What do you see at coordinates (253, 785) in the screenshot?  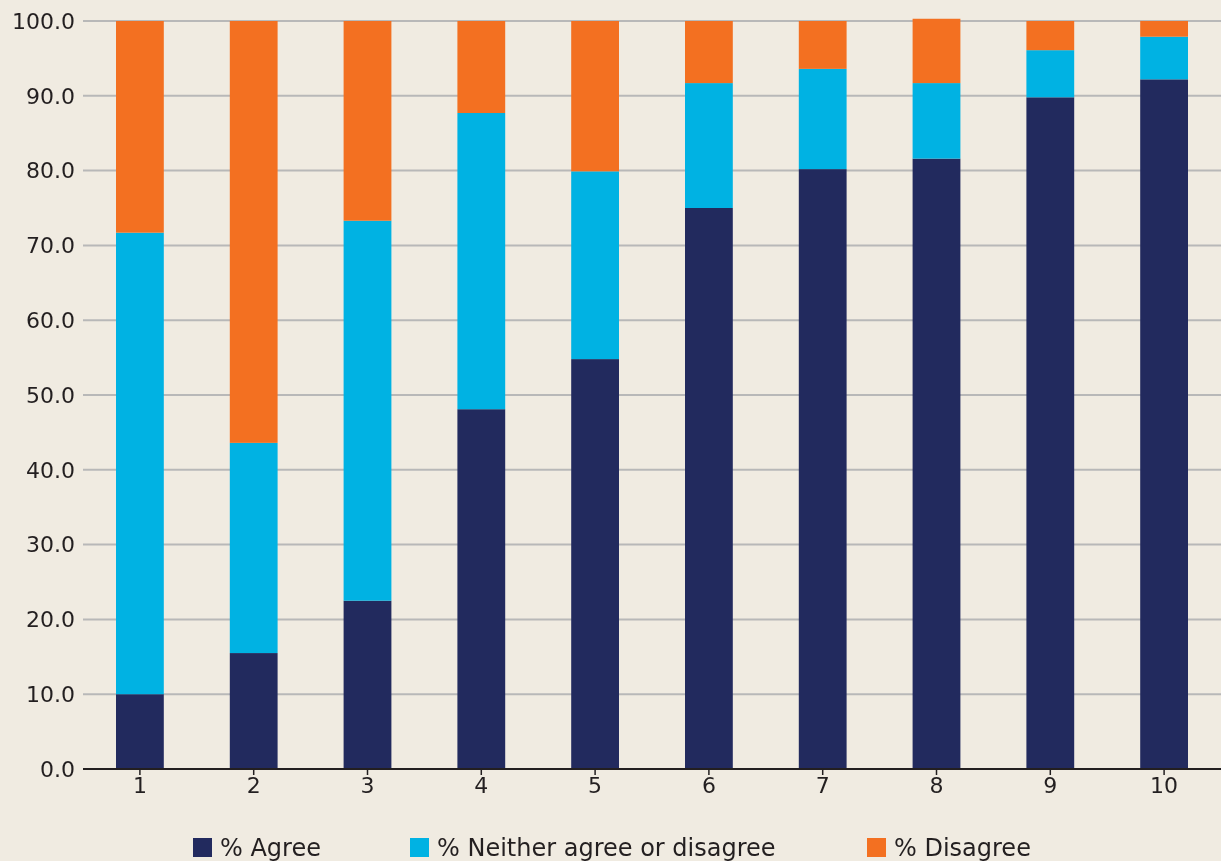 I see `x-tick-label: 2` at bounding box center [253, 785].